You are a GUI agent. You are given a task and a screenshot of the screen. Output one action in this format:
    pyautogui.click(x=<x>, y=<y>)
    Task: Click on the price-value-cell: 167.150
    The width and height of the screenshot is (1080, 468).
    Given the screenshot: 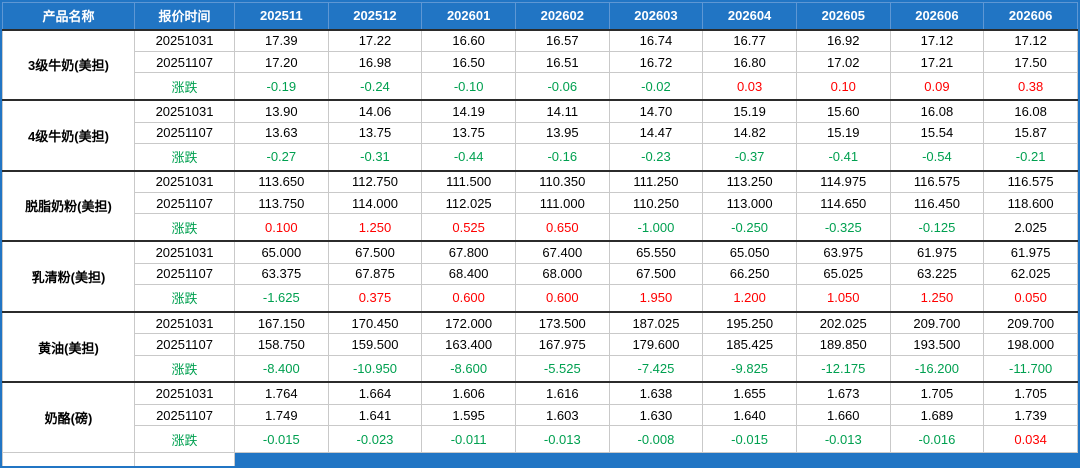 What is the action you would take?
    pyautogui.click(x=281, y=322)
    